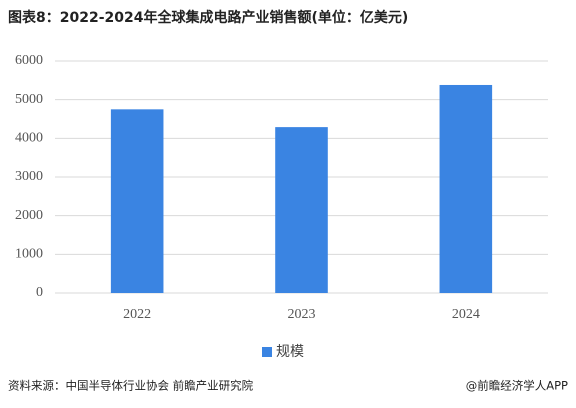 The image size is (576, 408). What do you see at coordinates (29, 99) in the screenshot?
I see `y-tick-label: 5000` at bounding box center [29, 99].